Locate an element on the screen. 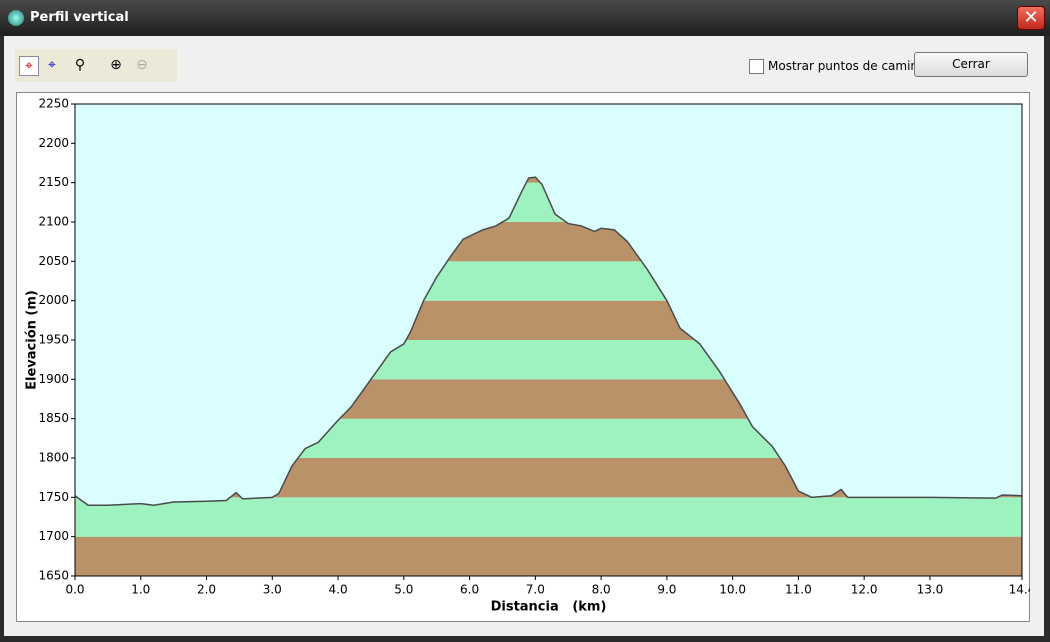  y-tick-label: 1900 is located at coordinates (53, 379).